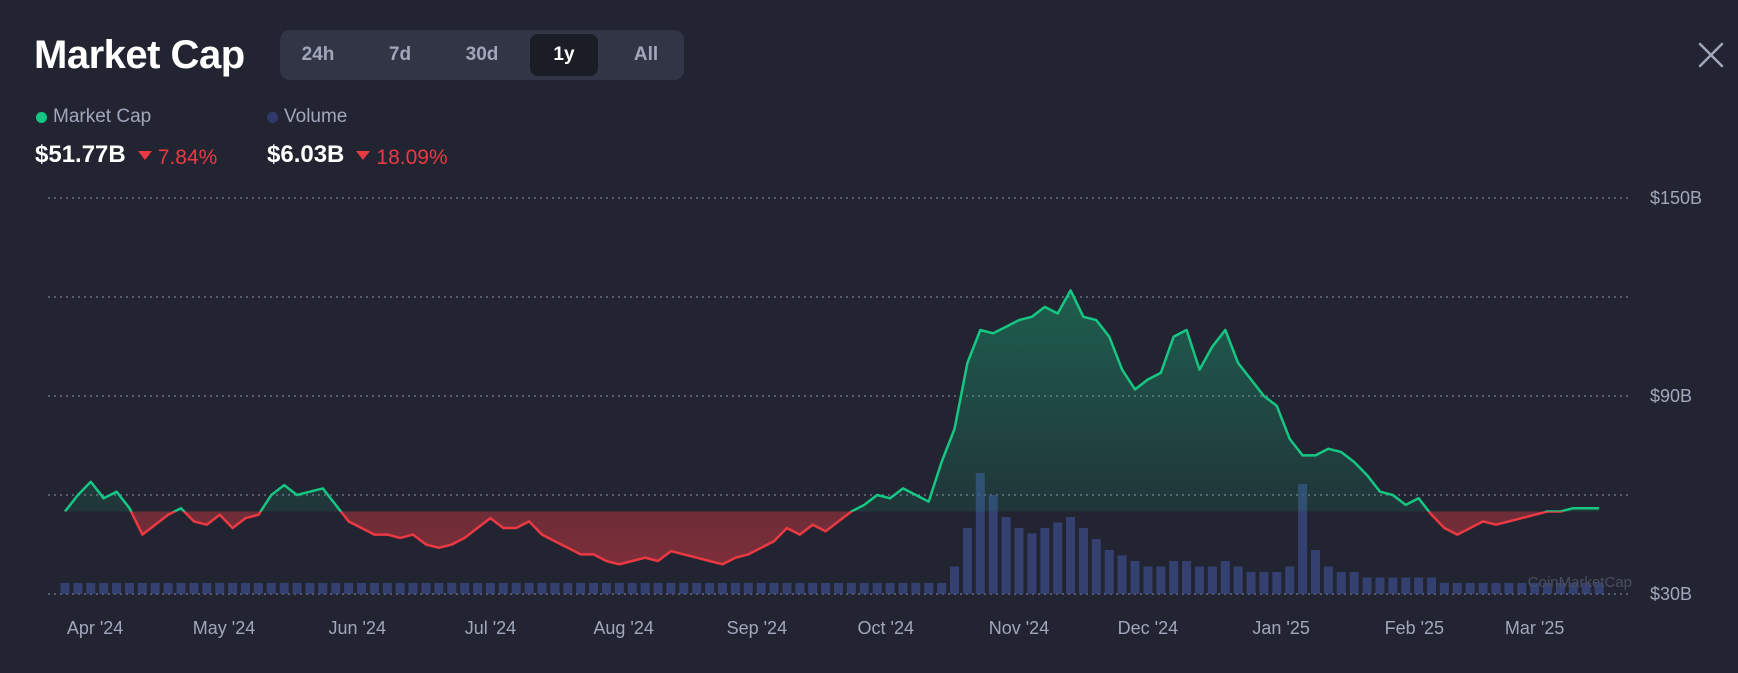 The height and width of the screenshot is (673, 1738). I want to click on range-button-30d: 30d, so click(482, 54).